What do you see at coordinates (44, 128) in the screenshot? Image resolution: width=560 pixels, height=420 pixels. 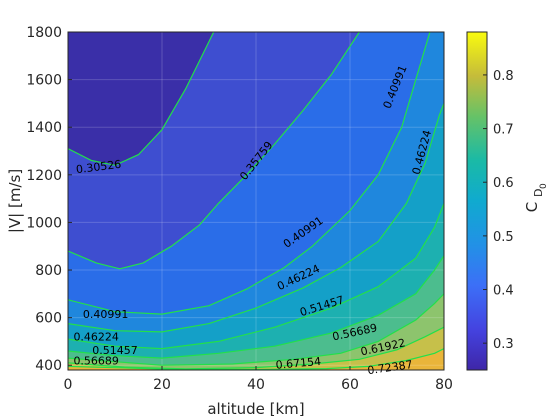 I see `y-tick-label: 1400` at bounding box center [44, 128].